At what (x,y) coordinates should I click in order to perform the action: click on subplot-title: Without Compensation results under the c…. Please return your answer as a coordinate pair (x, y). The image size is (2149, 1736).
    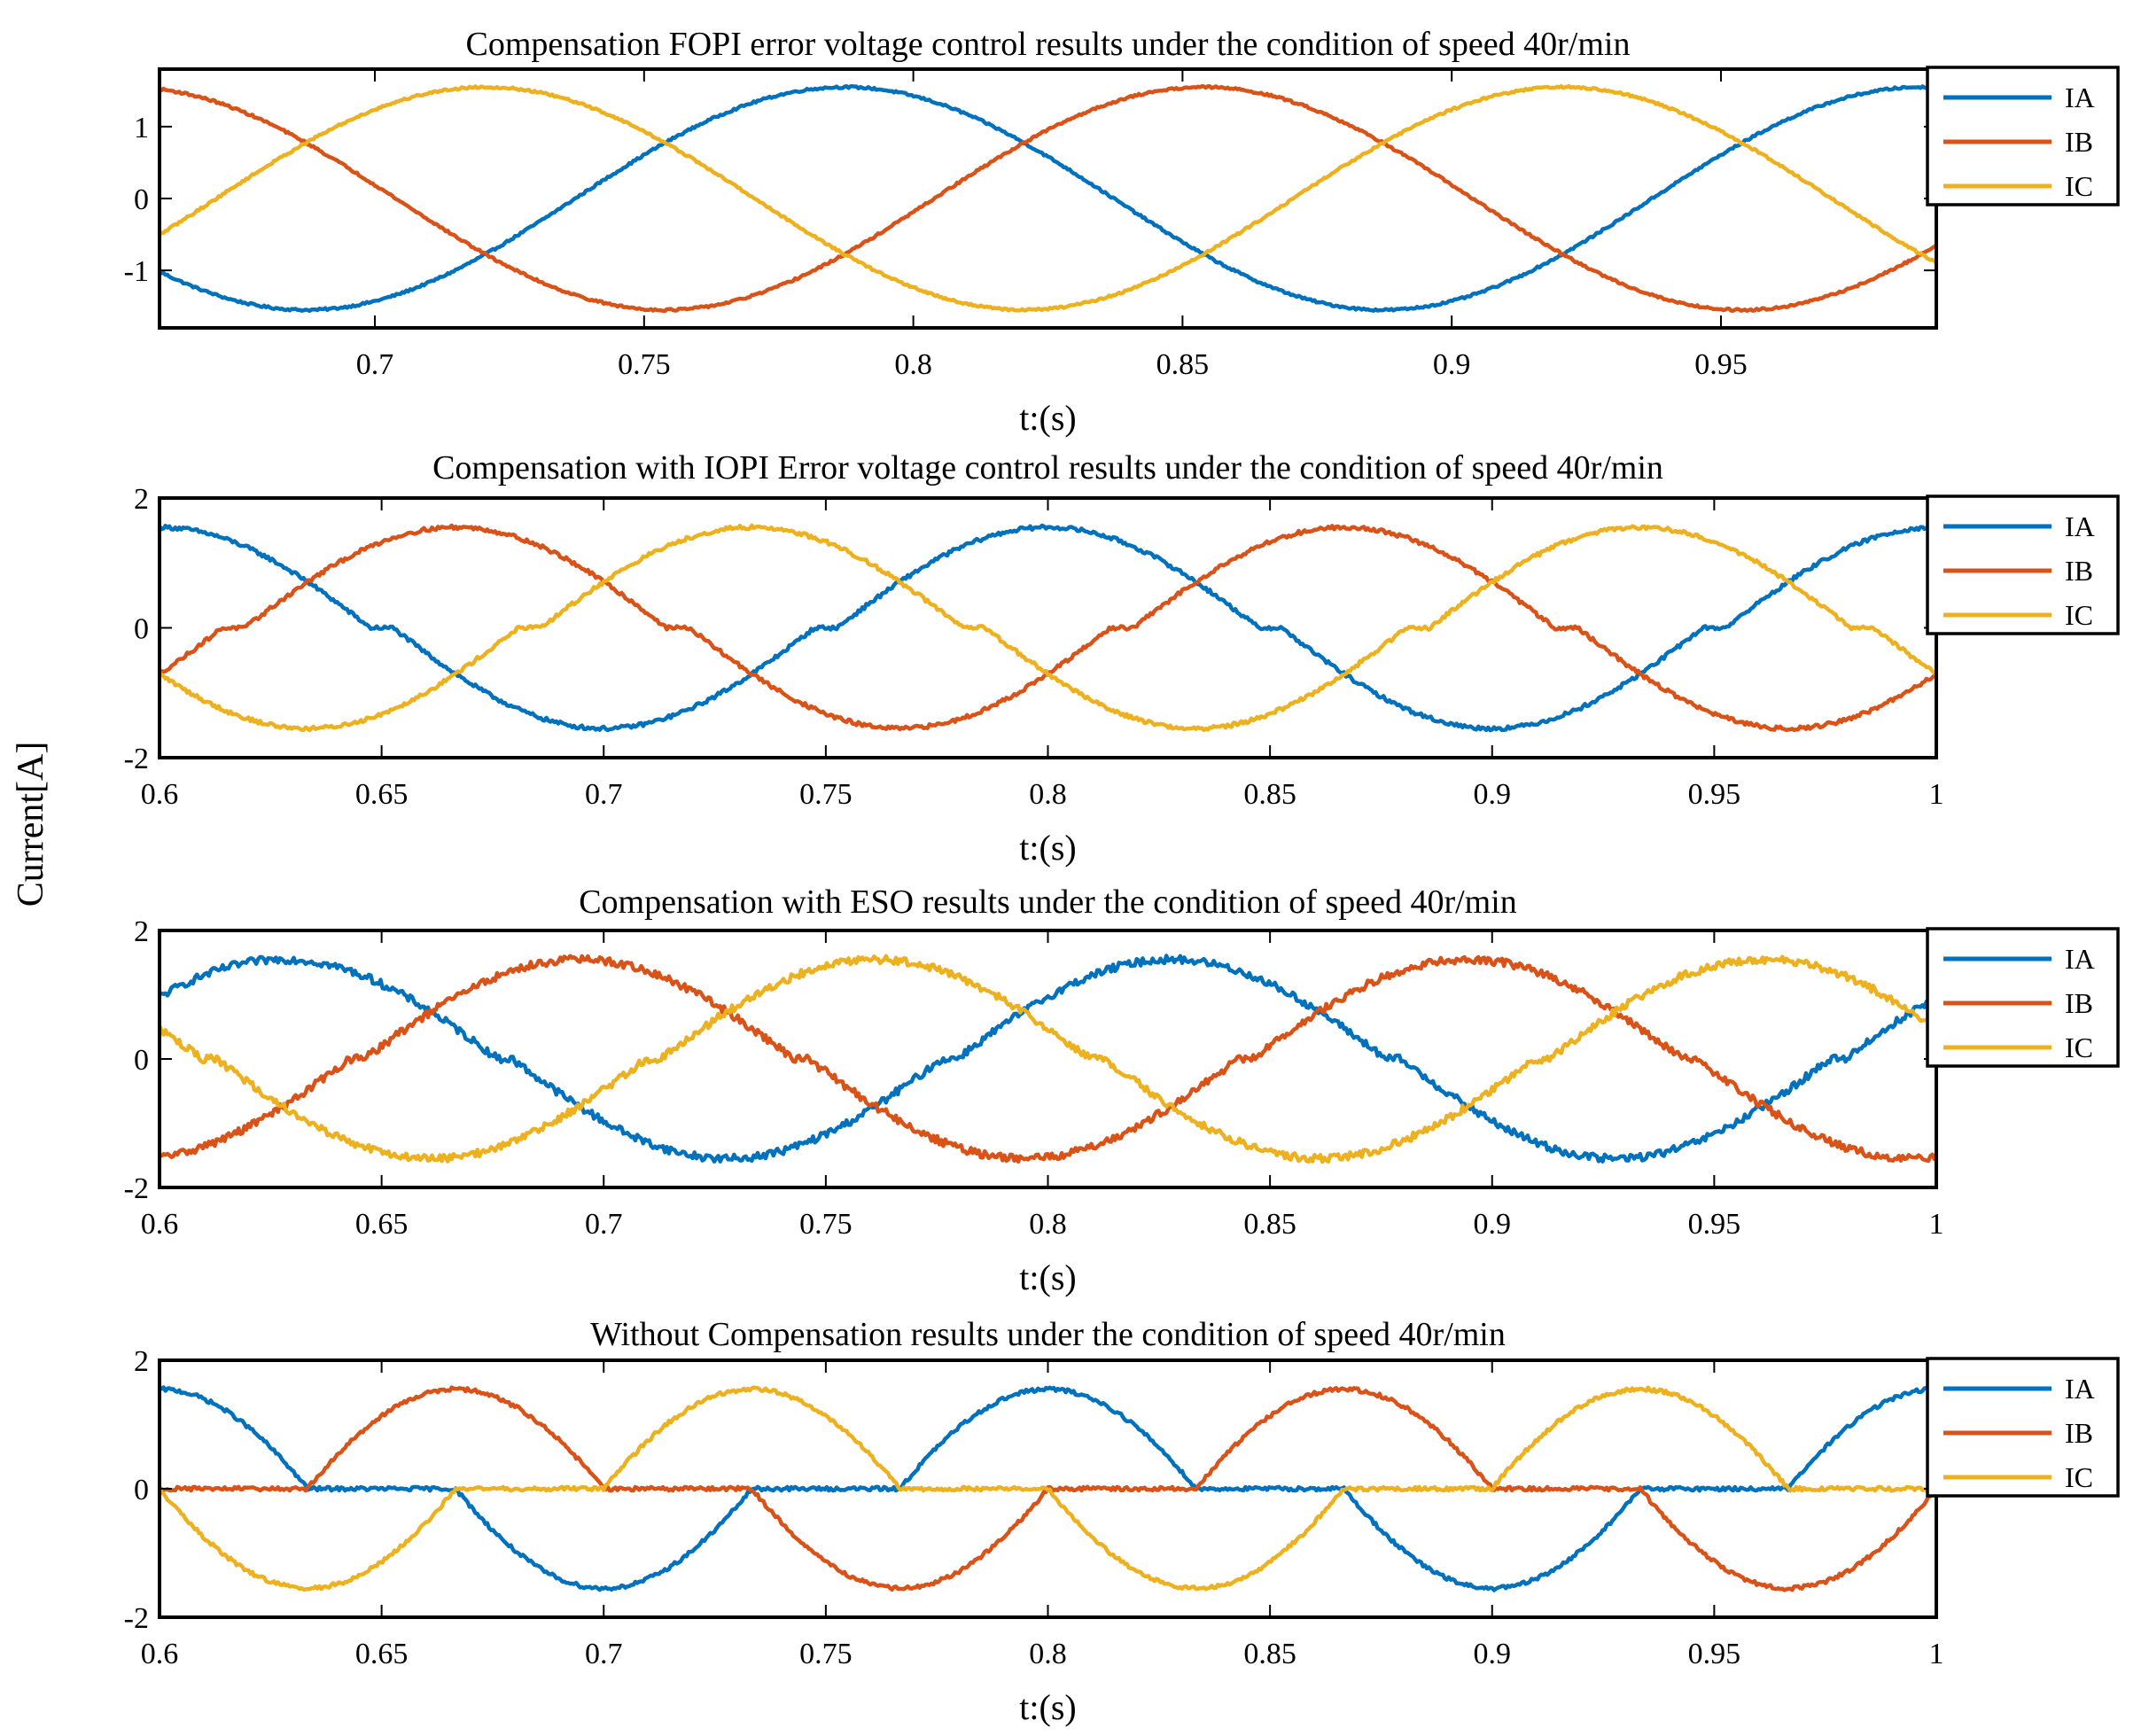
    Looking at the image, I should click on (1048, 1334).